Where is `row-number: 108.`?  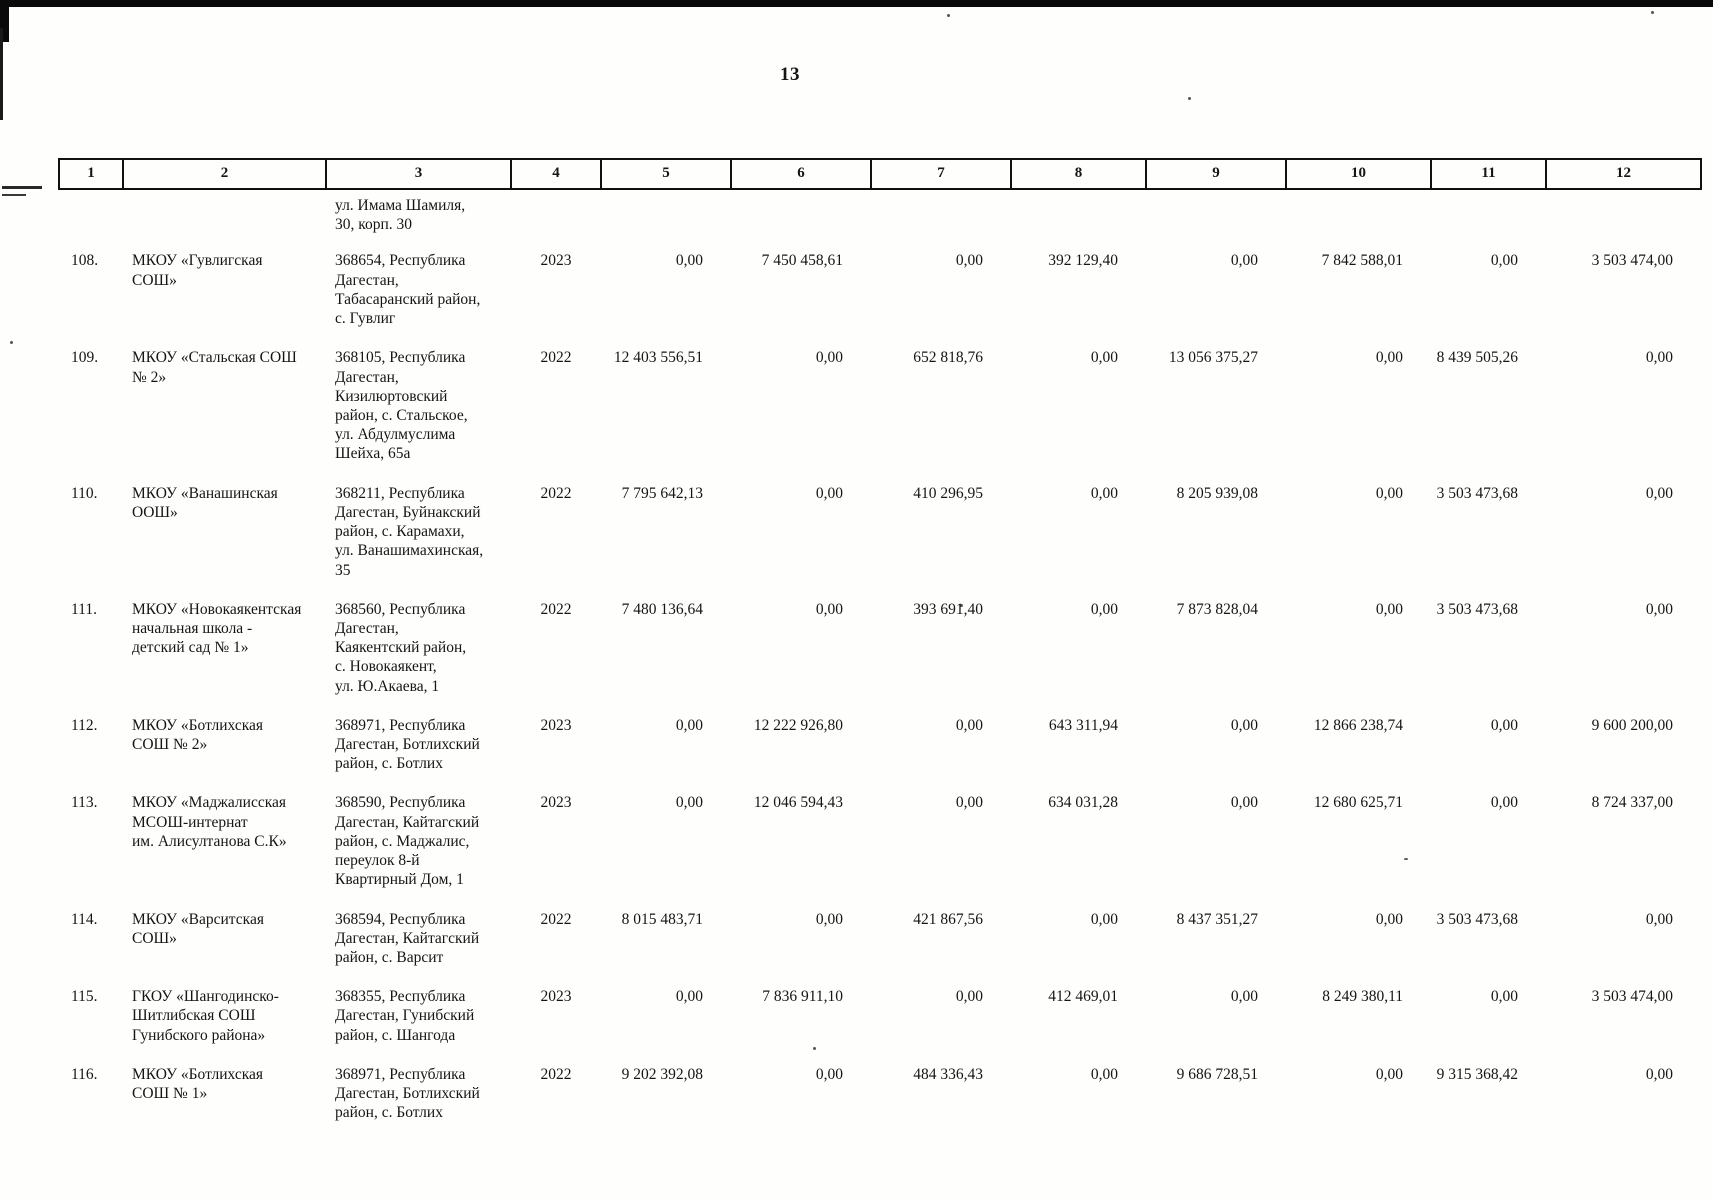 row-number: 108. is located at coordinates (85, 261).